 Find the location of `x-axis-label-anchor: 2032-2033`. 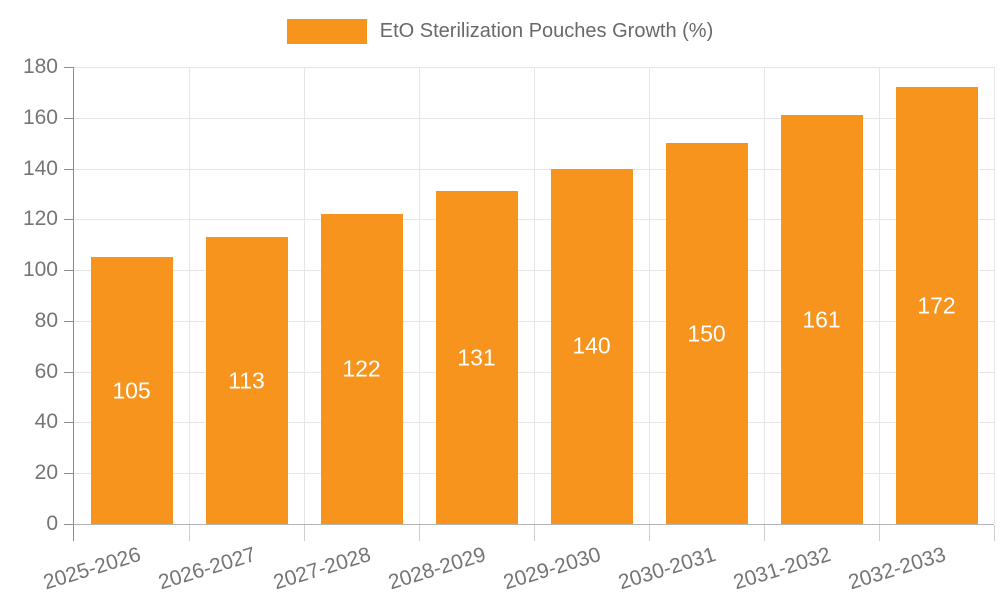

x-axis-label-anchor: 2032-2033 is located at coordinates (795, 568).